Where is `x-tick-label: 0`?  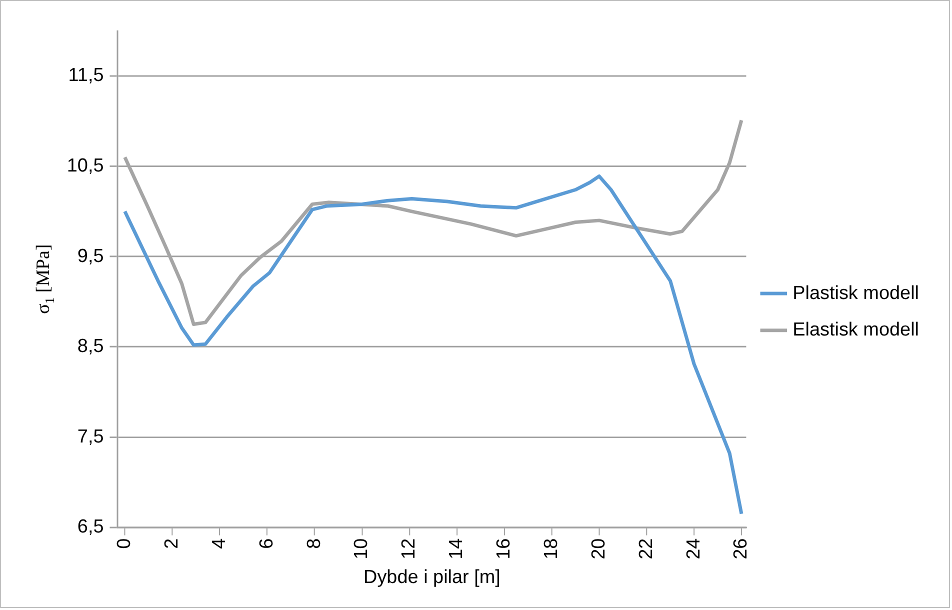 x-tick-label: 0 is located at coordinates (125, 543).